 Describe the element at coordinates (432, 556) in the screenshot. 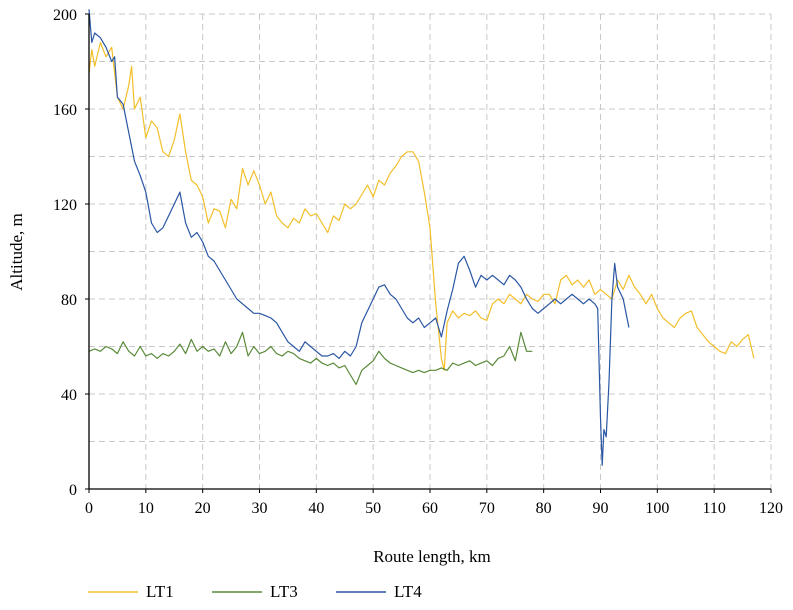

I see `x-axis-title: Route length, km` at that location.